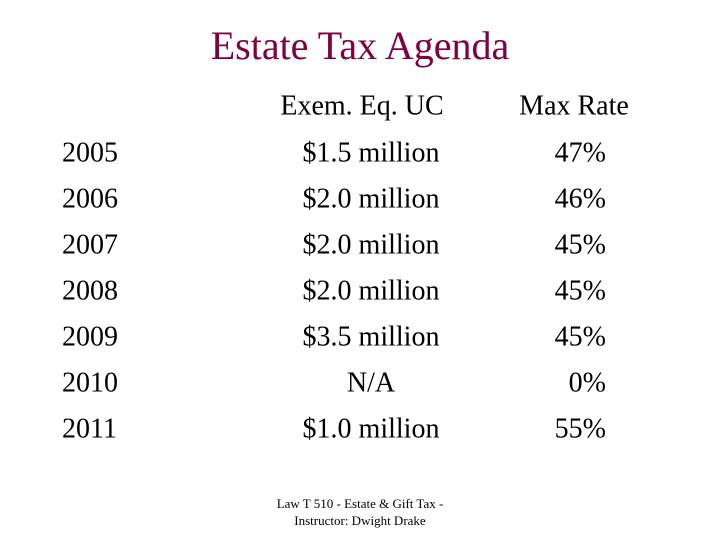 The height and width of the screenshot is (540, 720). Describe the element at coordinates (371, 382) in the screenshot. I see `exemption-cell: N/A` at that location.